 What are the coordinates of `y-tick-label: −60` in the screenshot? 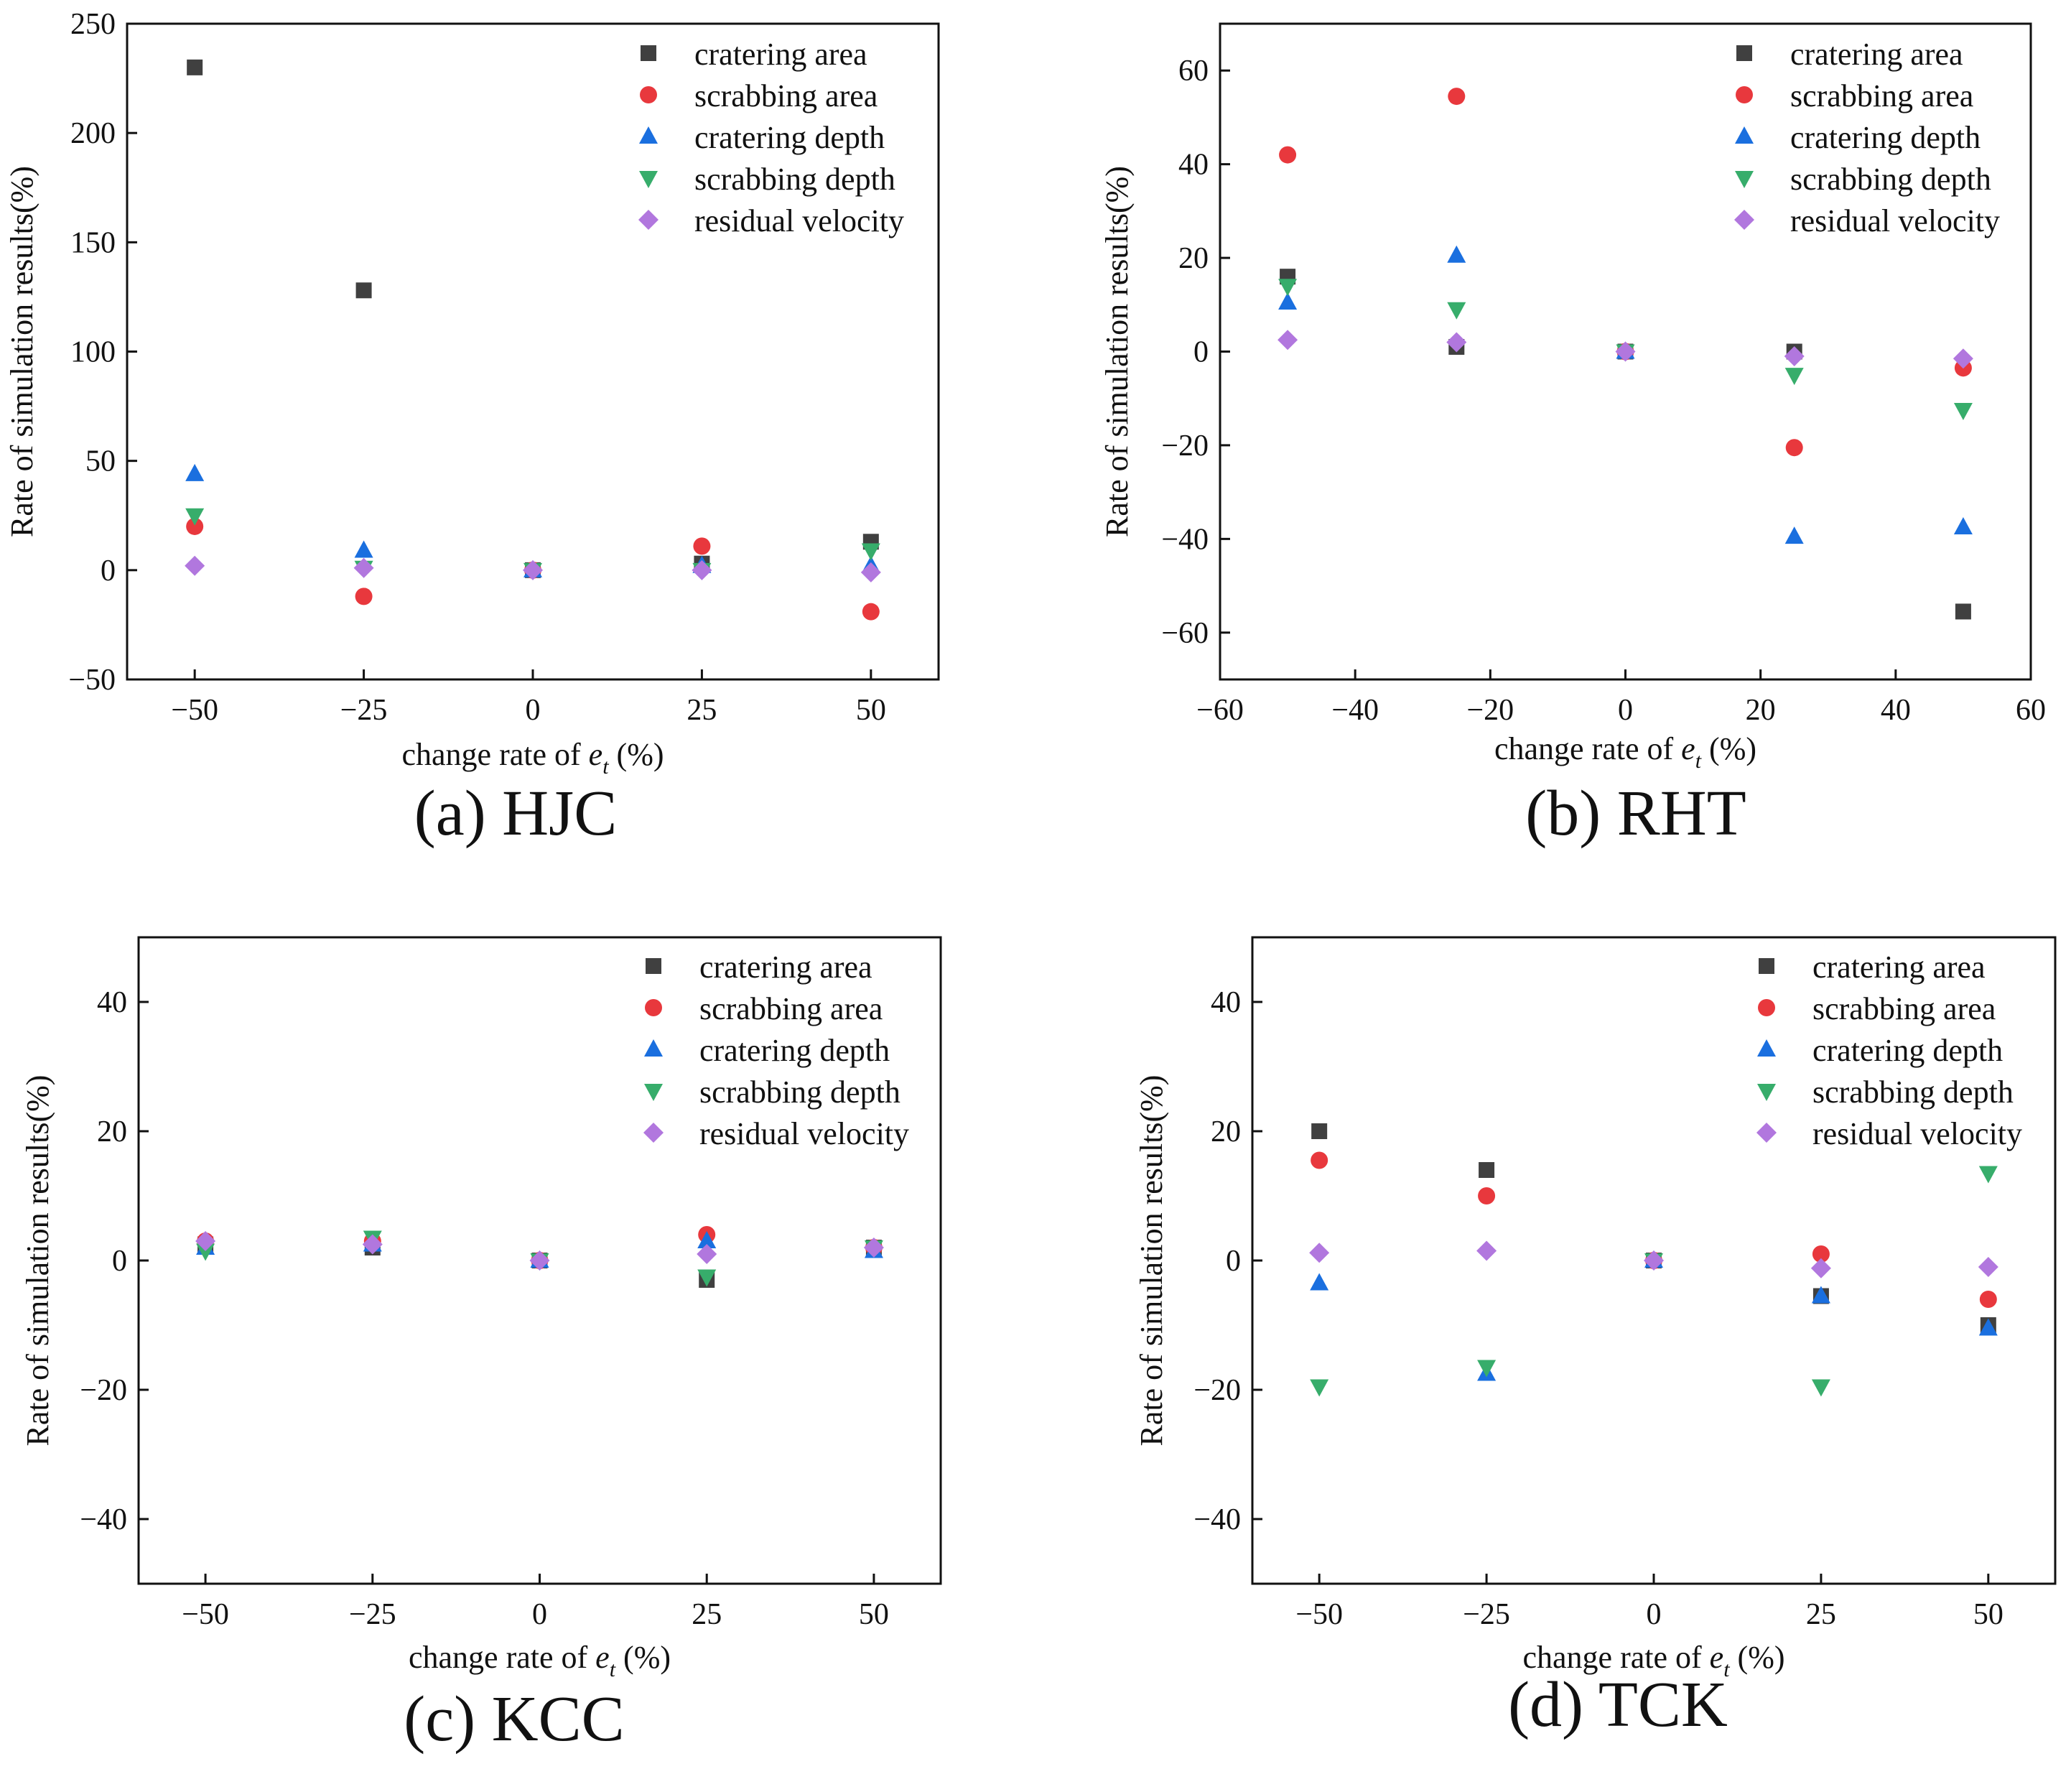 It's located at (1185, 633).